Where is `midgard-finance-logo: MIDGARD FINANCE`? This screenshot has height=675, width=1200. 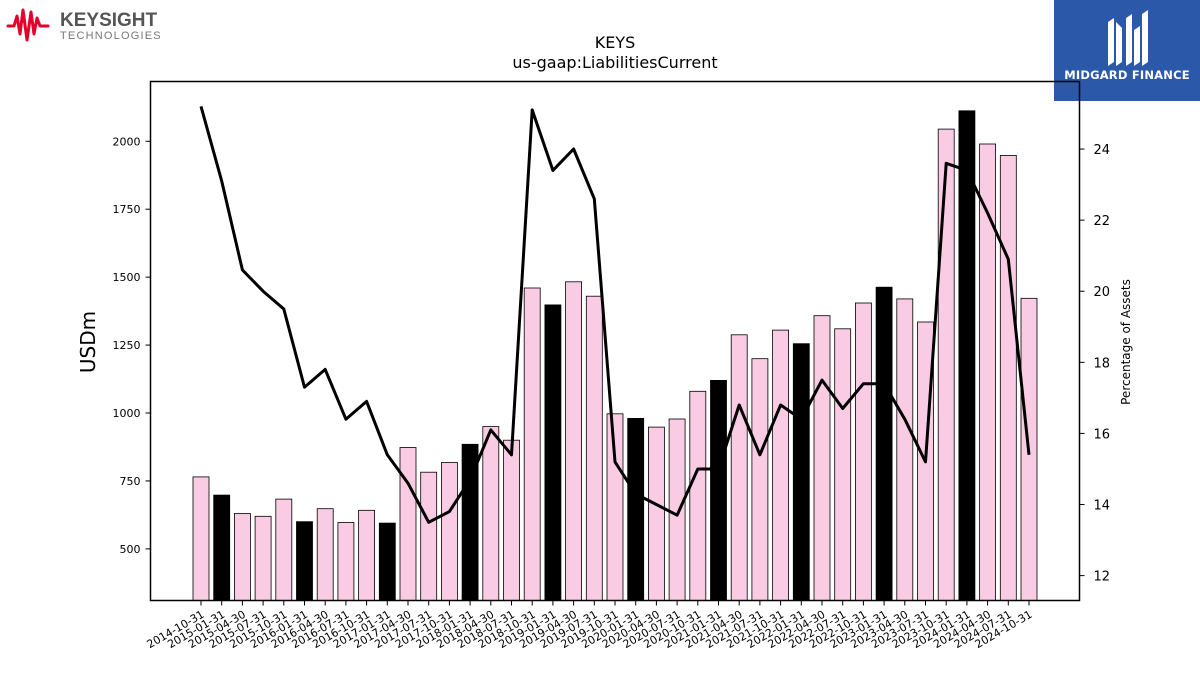
midgard-finance-logo: MIDGARD FINANCE is located at coordinates (1127, 50).